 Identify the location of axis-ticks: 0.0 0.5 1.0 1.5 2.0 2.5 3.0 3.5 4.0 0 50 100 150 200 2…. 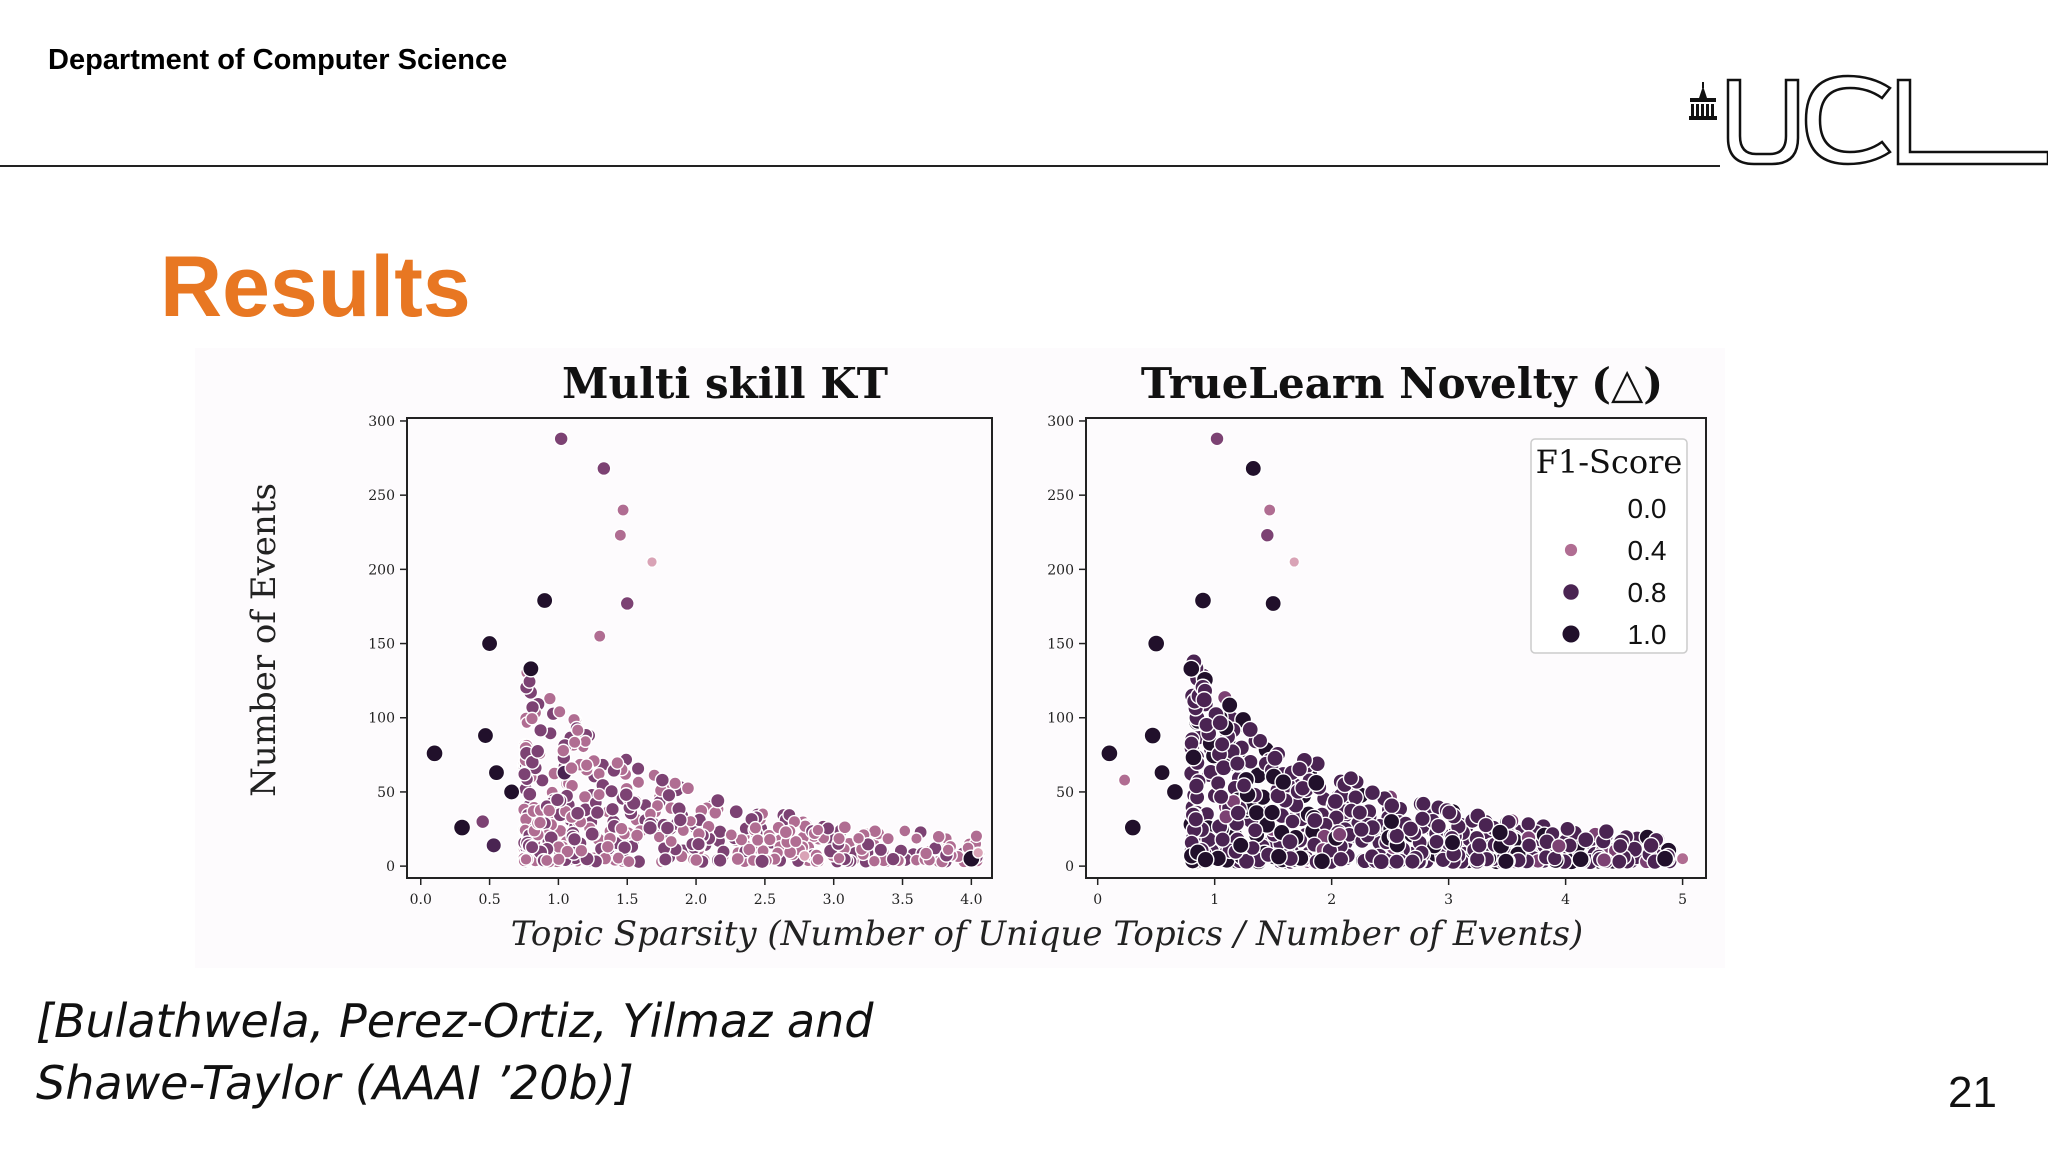
(675, 661).